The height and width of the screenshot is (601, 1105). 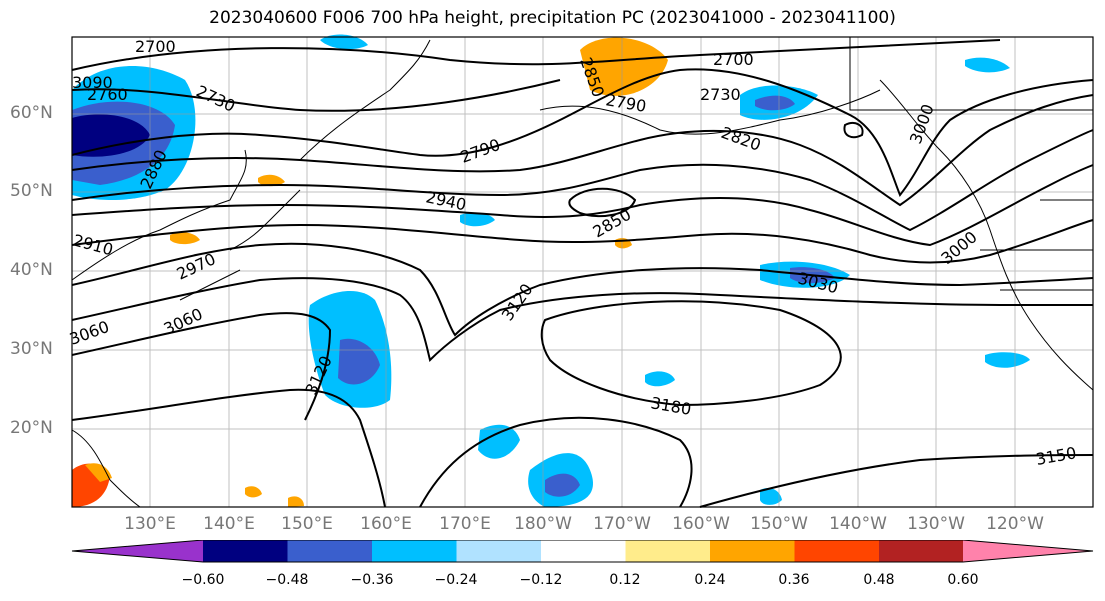 What do you see at coordinates (287, 580) in the screenshot?
I see `colorbar-tick: −0.48` at bounding box center [287, 580].